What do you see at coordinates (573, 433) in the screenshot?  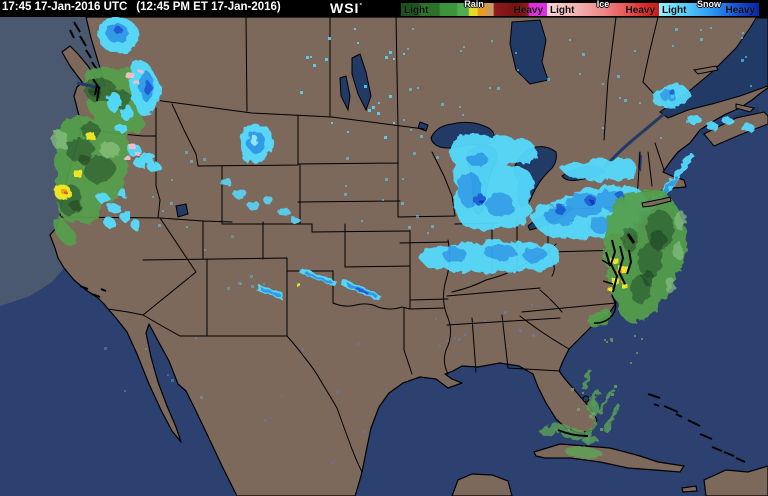 I see `florida-keys` at bounding box center [573, 433].